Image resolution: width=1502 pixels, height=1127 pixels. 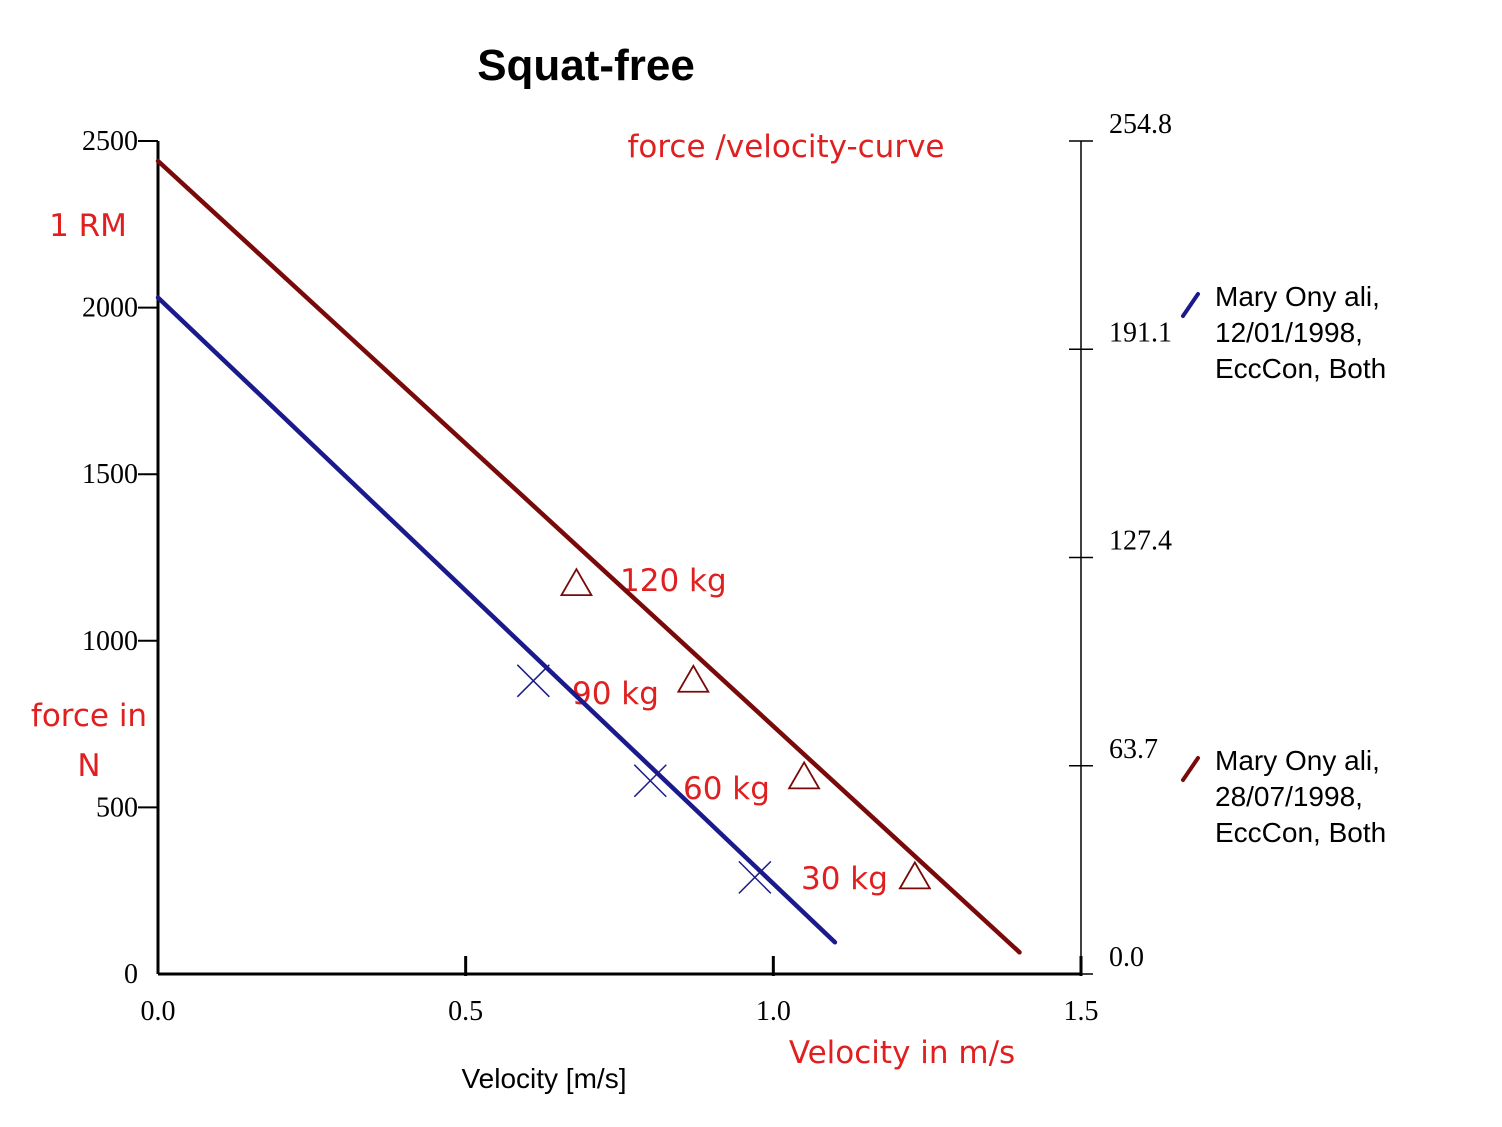 I want to click on legend-label: 12/01/1998,, so click(x=1289, y=332).